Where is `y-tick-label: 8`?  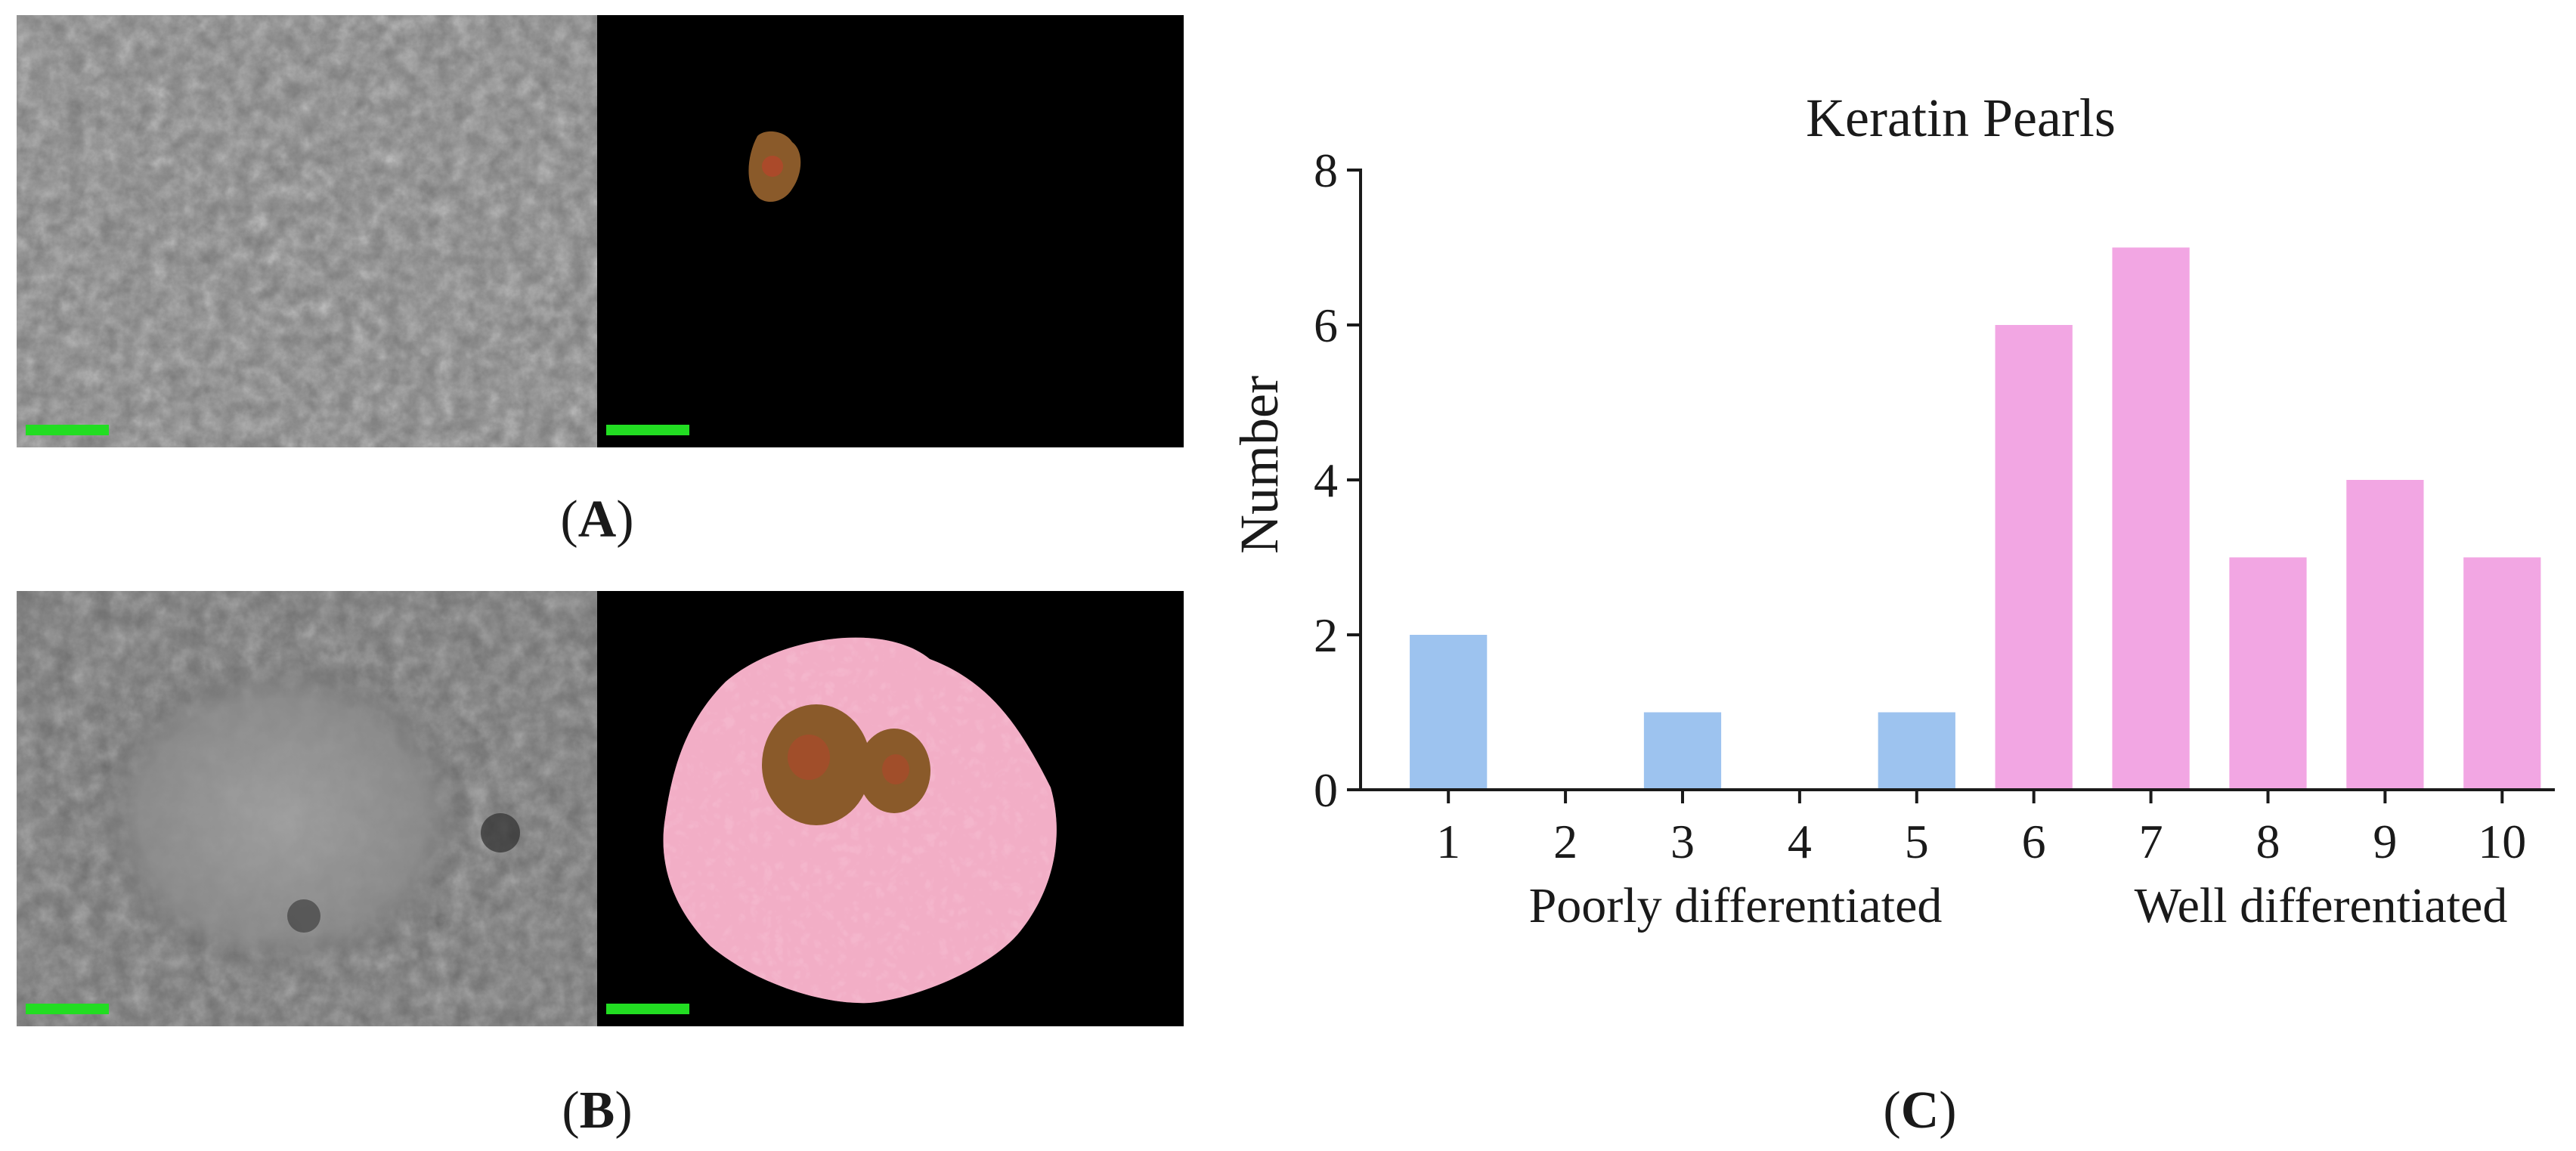 y-tick-label: 8 is located at coordinates (1326, 170).